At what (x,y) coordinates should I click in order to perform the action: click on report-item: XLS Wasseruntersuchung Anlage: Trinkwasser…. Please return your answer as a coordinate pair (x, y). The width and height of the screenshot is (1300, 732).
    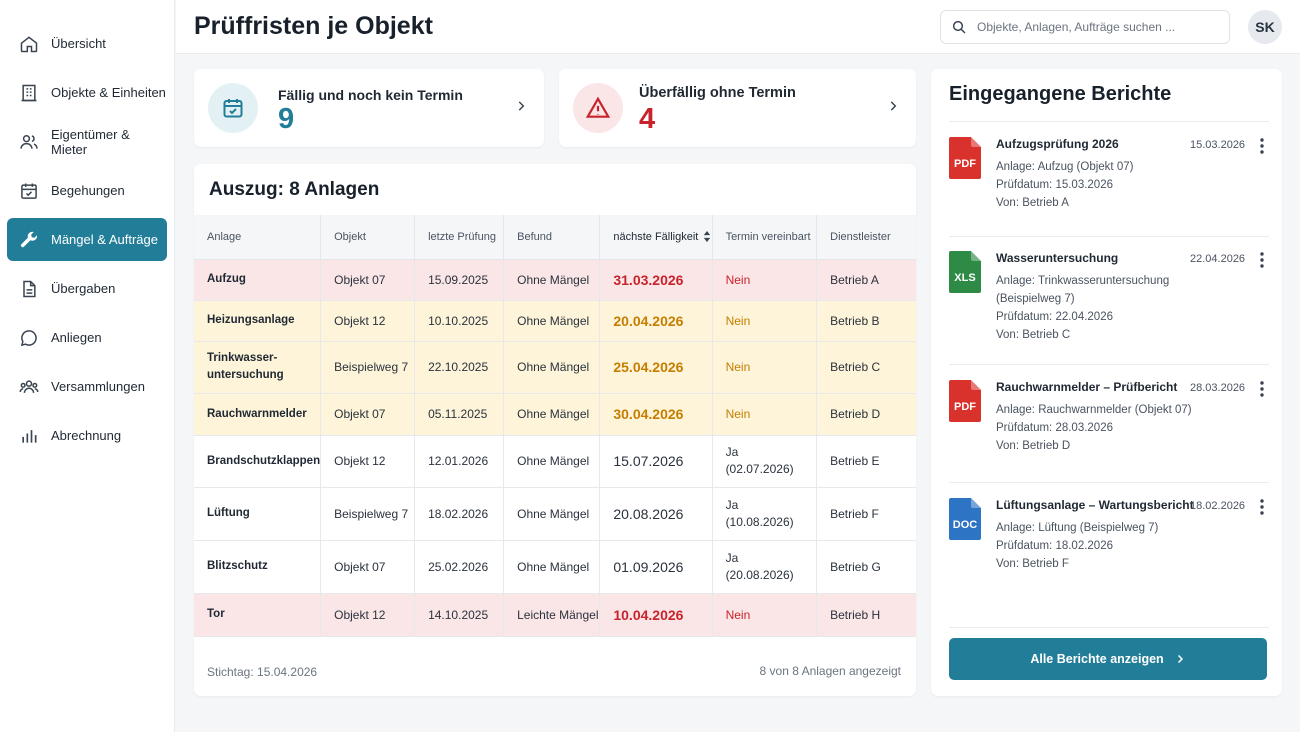
    Looking at the image, I should click on (1110, 298).